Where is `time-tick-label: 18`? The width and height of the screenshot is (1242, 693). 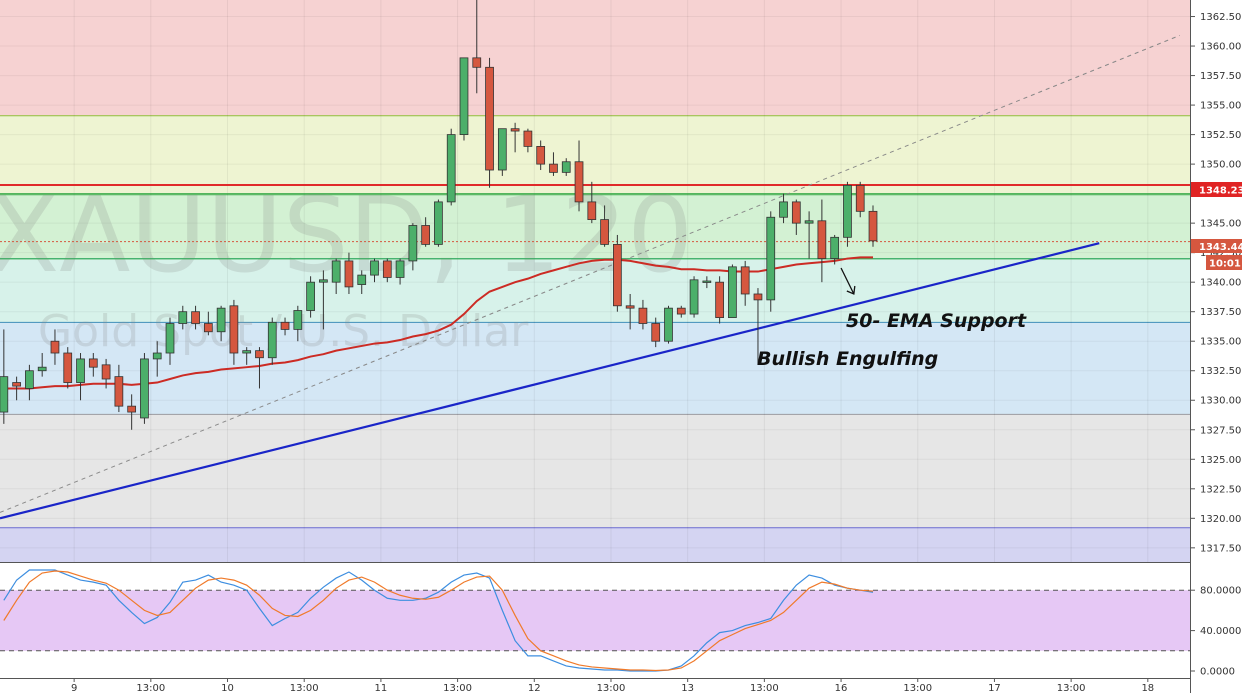 time-tick-label: 18 is located at coordinates (1147, 688).